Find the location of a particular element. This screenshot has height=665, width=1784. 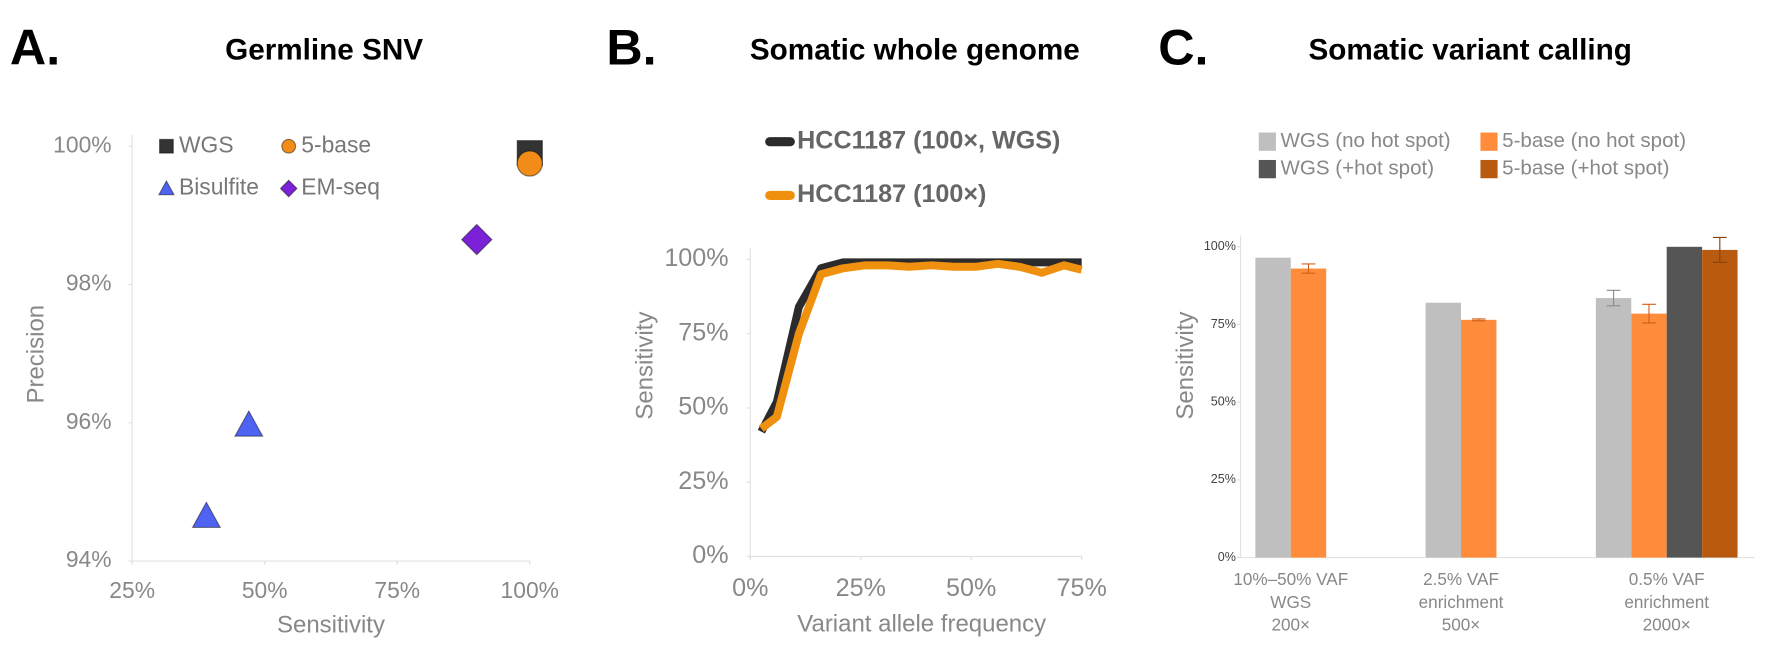

x-tick-label: 2000× is located at coordinates (1667, 625).